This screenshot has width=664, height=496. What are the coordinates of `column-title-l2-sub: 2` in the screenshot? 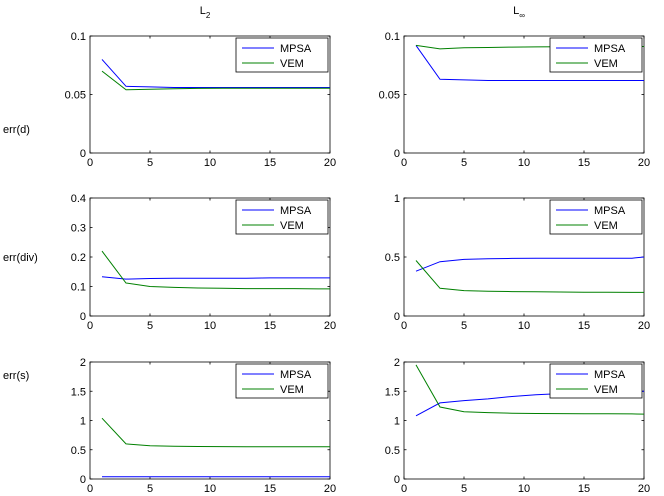 It's located at (208, 15).